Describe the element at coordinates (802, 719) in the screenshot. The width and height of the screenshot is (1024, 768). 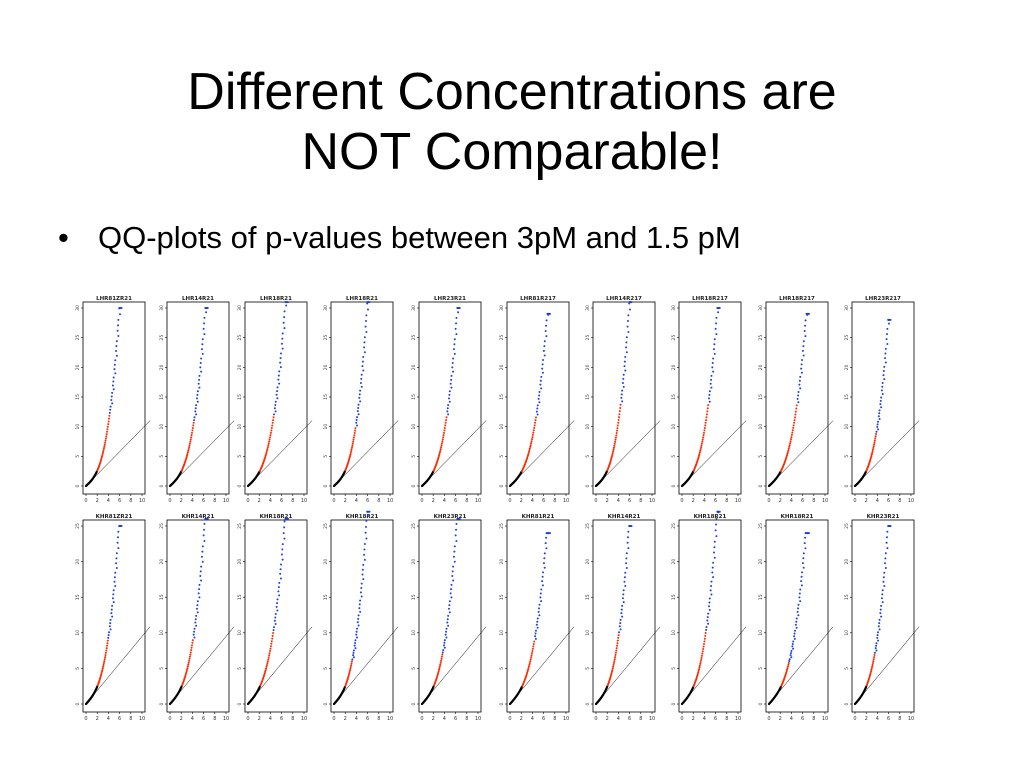
I see `x-tick-label: 6` at that location.